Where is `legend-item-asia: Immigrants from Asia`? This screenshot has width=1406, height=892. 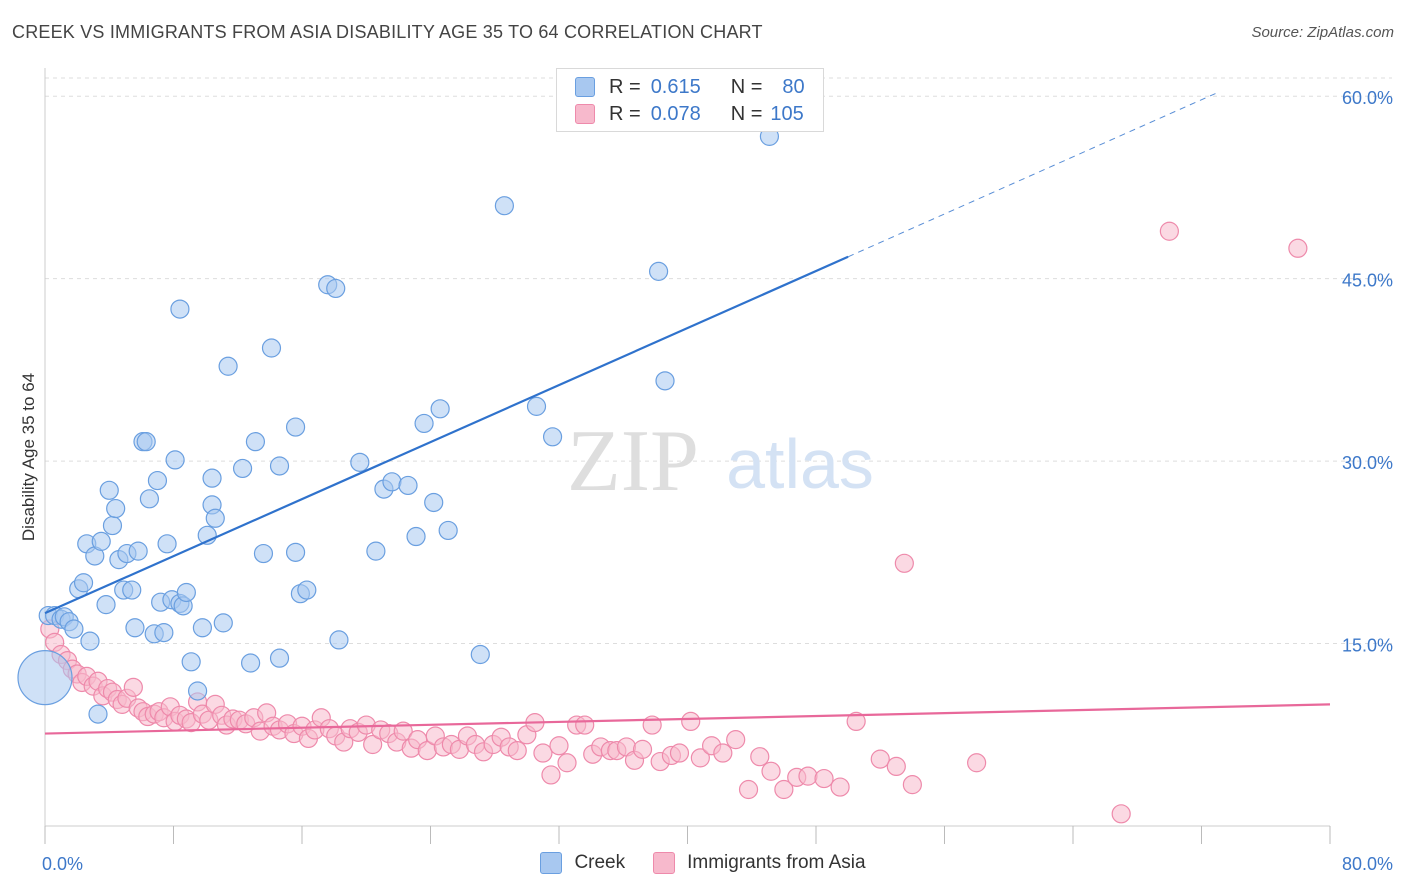
legend-item-asia: Immigrants from Asia is located at coordinates (759, 863).